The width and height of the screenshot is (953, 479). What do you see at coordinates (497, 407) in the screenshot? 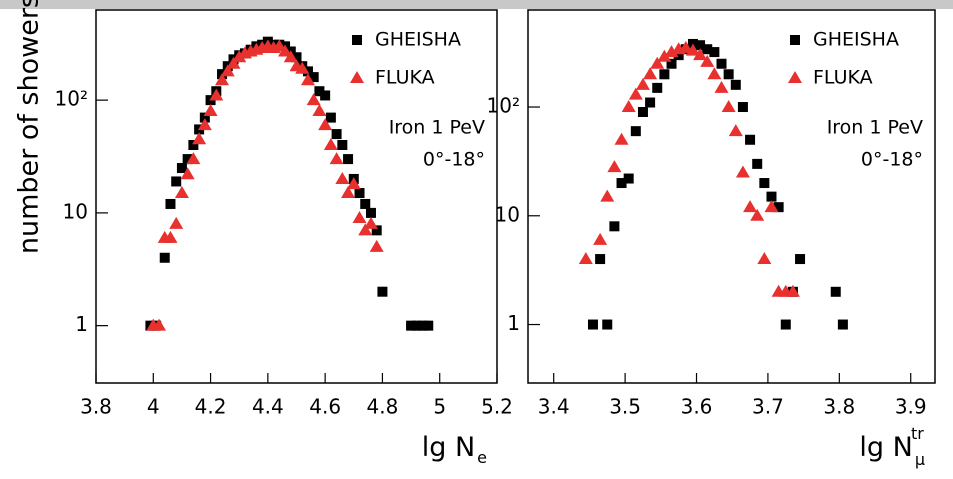
I see `x-tick-label: 5.2` at bounding box center [497, 407].